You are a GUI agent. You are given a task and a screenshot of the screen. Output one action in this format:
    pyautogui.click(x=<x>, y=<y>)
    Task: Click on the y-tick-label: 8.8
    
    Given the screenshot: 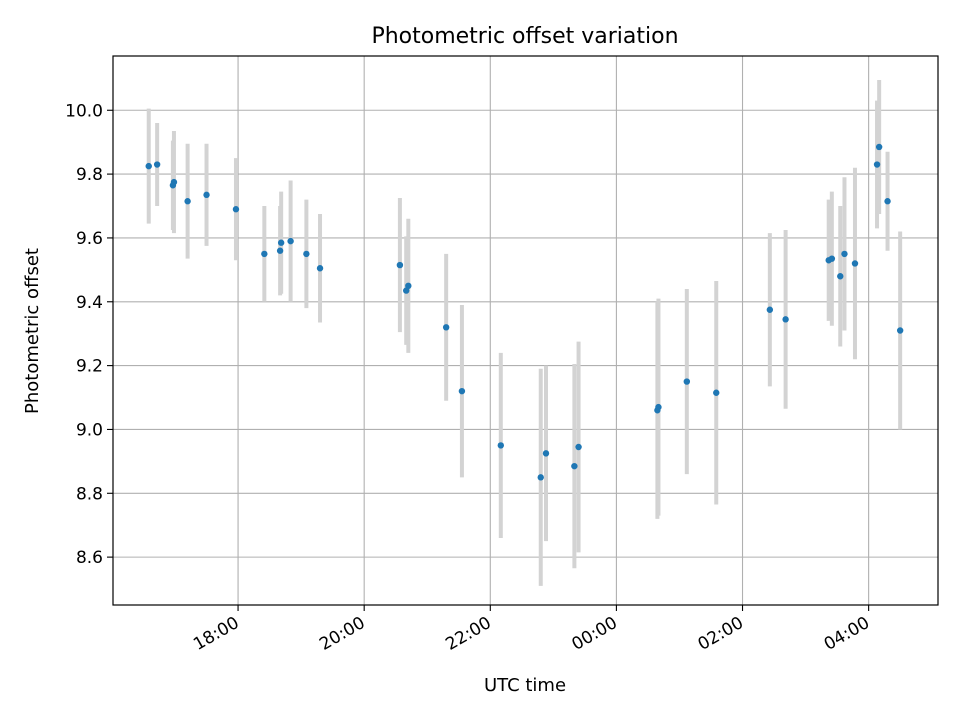 What is the action you would take?
    pyautogui.click(x=89, y=494)
    